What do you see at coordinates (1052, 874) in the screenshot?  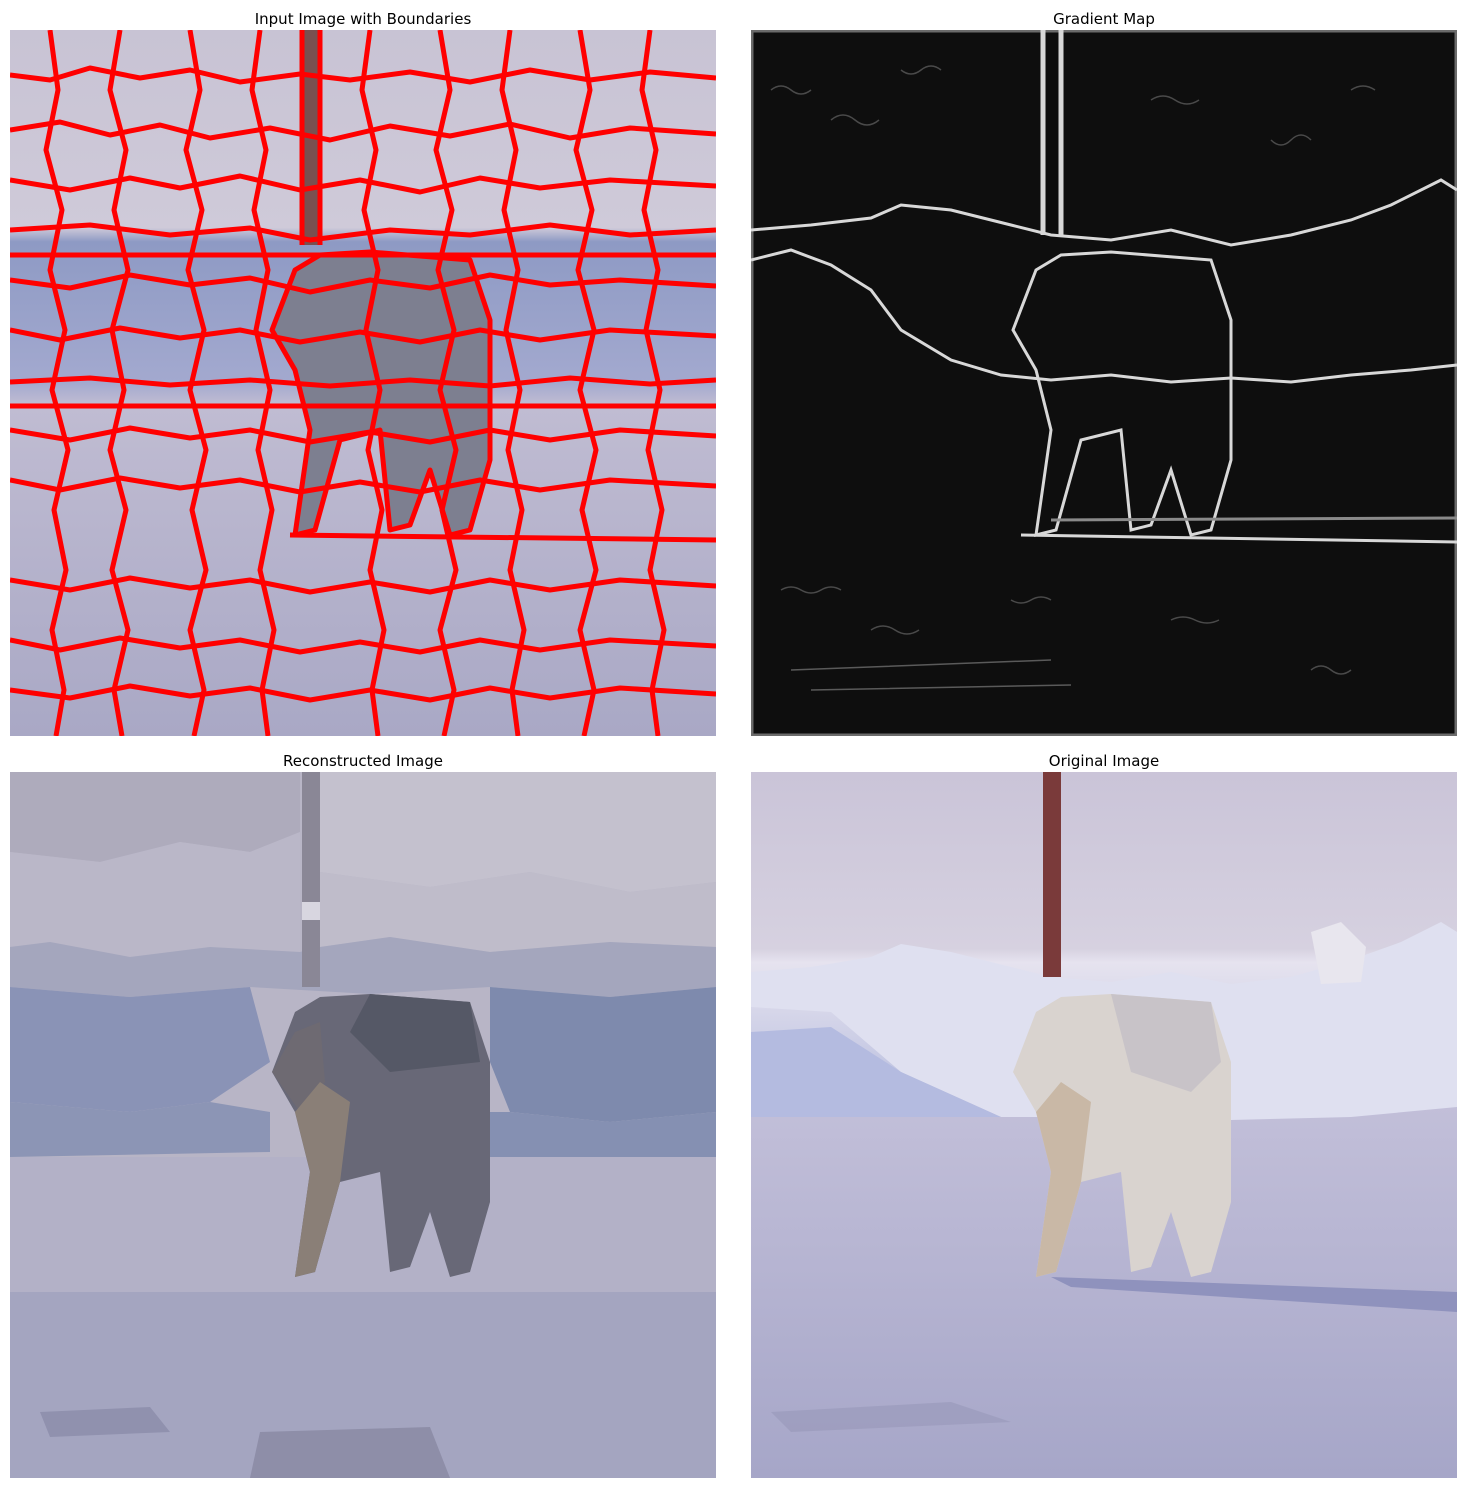 I see `pole` at bounding box center [1052, 874].